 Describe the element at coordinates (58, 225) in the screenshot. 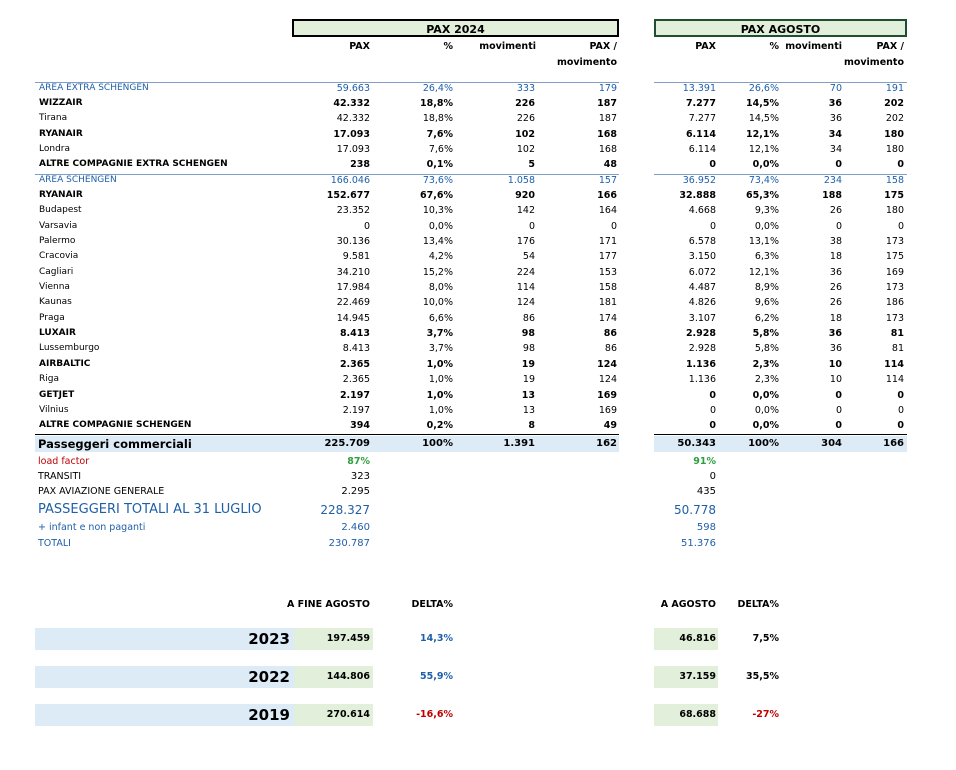

I see `row-label: Varsavia` at that location.